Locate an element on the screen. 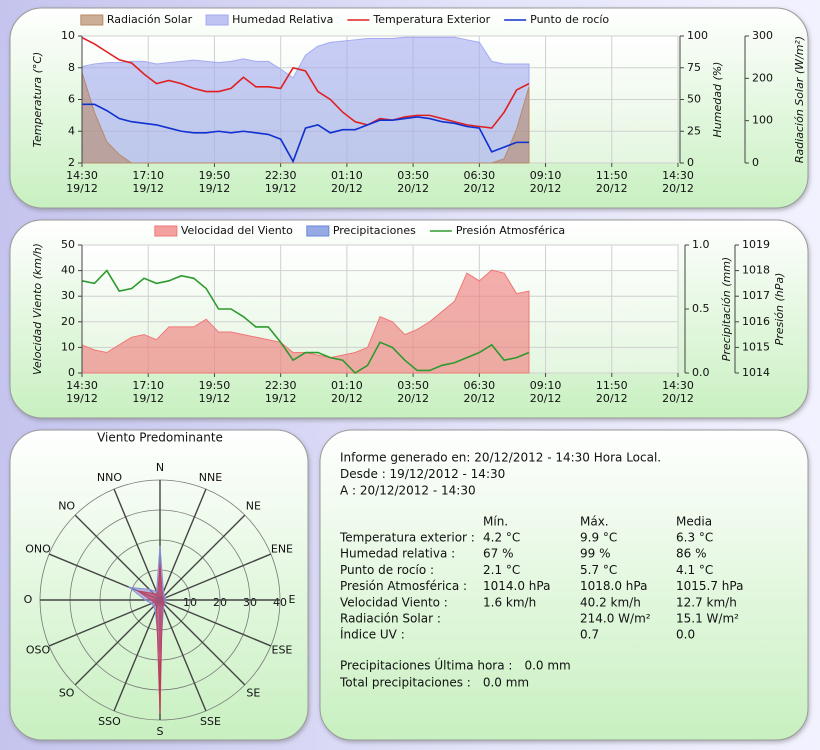  report-value: 1018.0 hPa is located at coordinates (613, 586).